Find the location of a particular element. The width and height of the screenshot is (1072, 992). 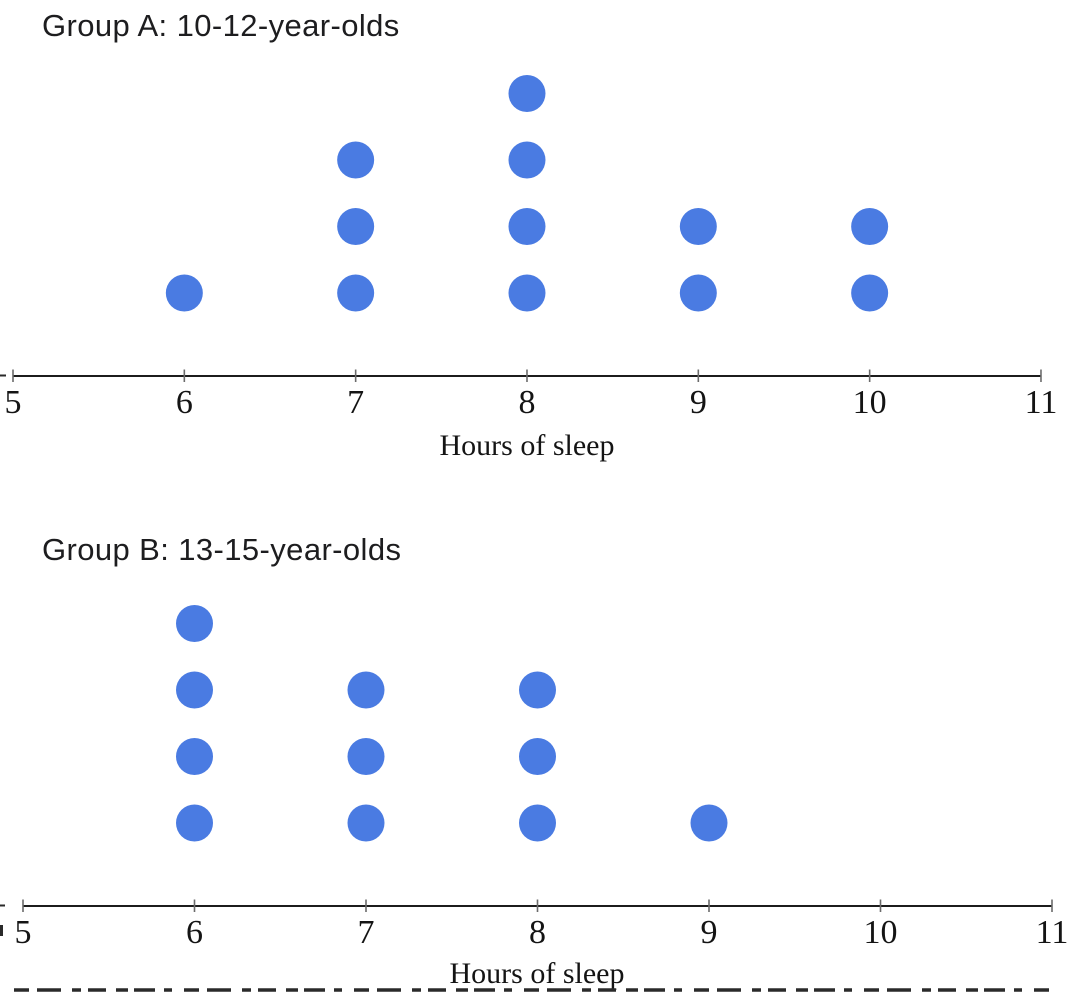

chart-b-axis: 5 6 7 8 9 10 11 is located at coordinates (542, 925).